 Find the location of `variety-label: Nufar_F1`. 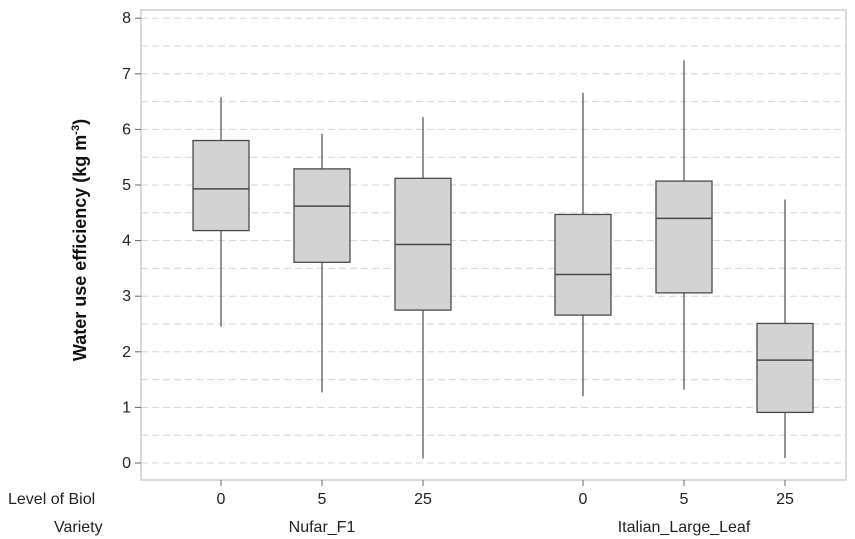

variety-label: Nufar_F1 is located at coordinates (322, 527).